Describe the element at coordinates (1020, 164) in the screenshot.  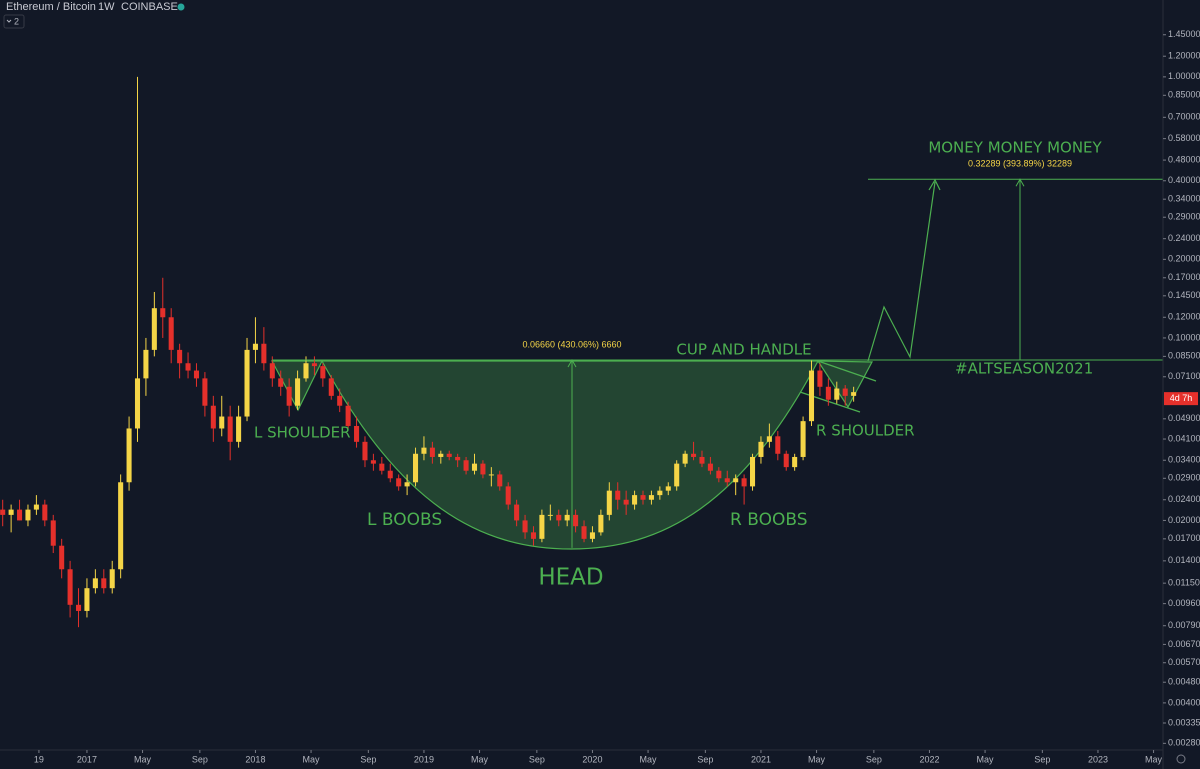
I see `measure-label: 0.32289 (393.89%) 32289` at that location.